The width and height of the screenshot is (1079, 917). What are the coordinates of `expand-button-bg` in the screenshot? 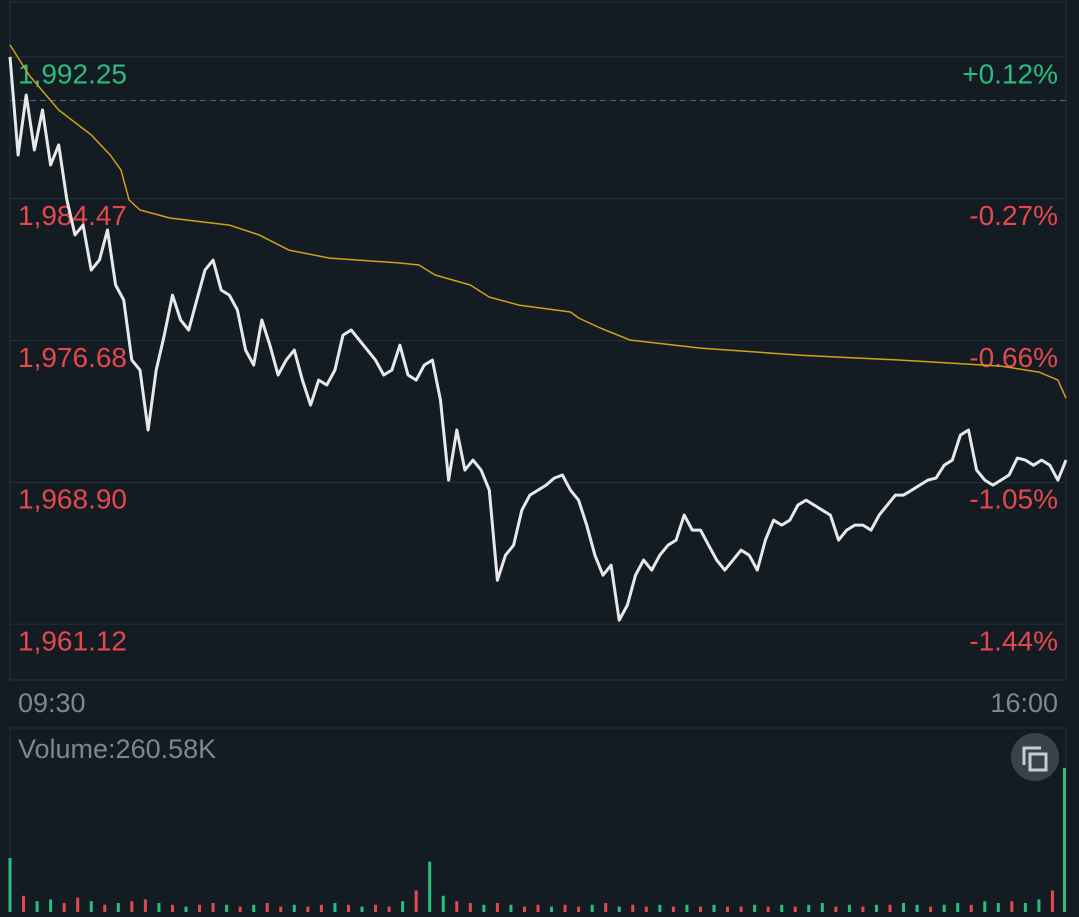 It's located at (1035, 757).